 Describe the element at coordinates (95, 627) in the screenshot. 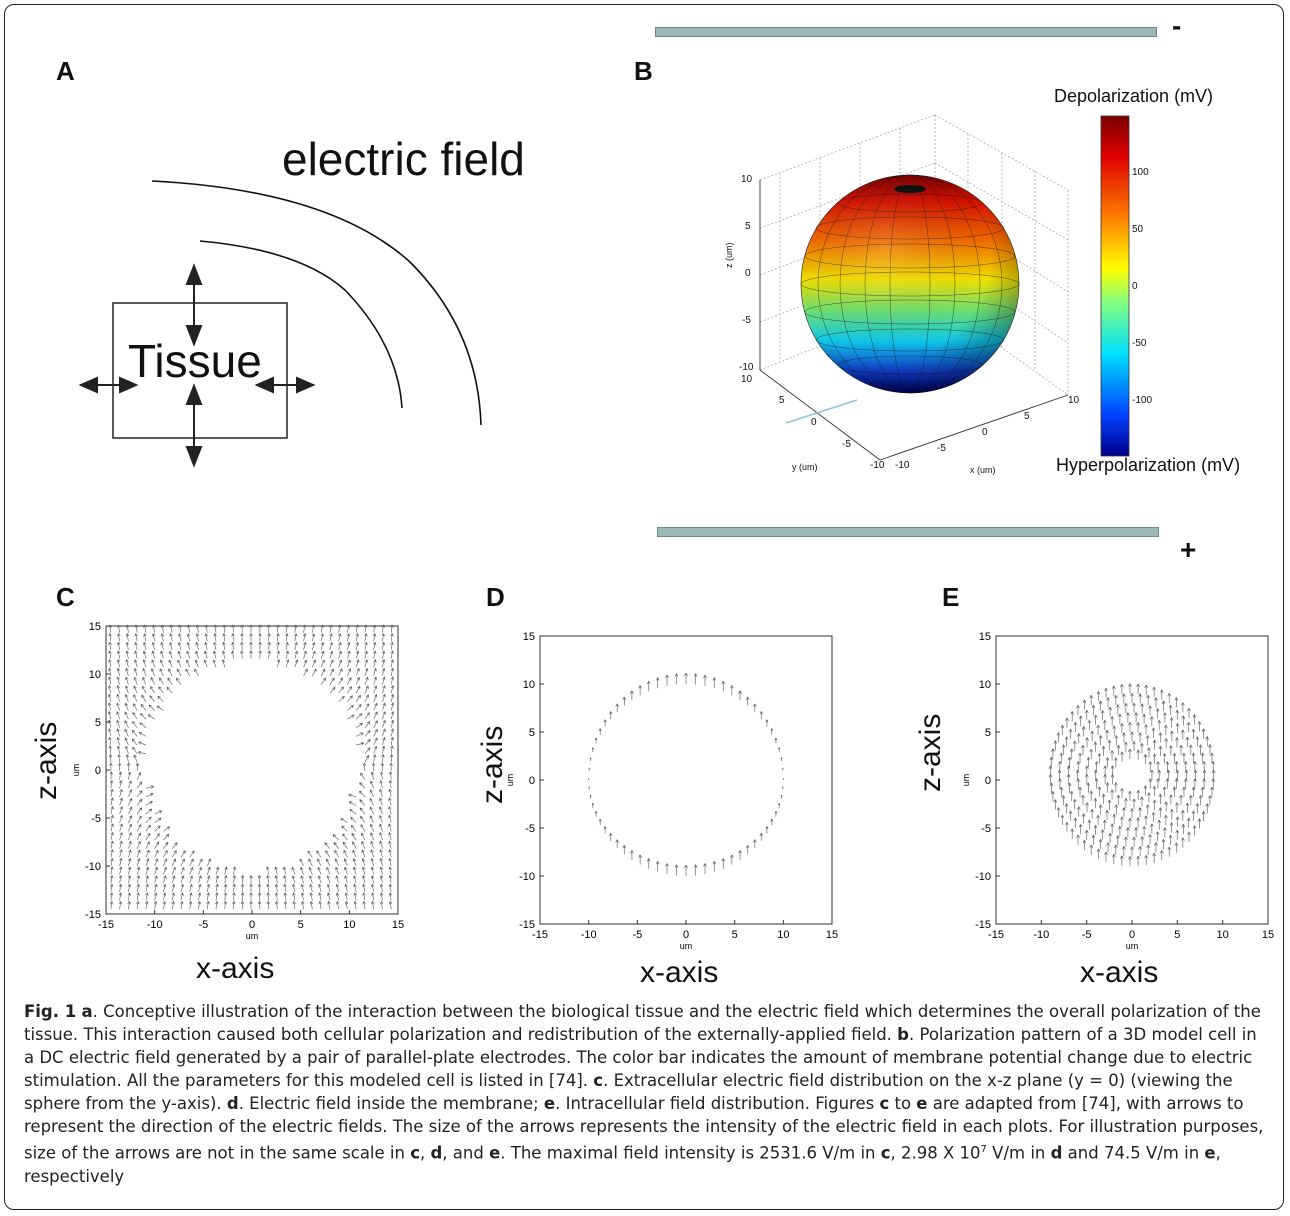

I see `y-tick-label: 15` at that location.